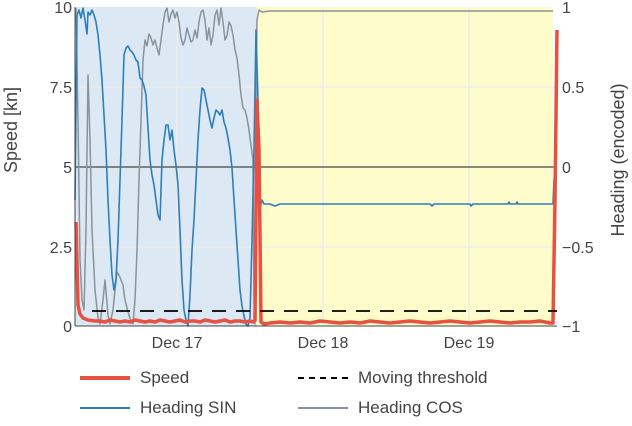 The width and height of the screenshot is (632, 426). What do you see at coordinates (410, 407) in the screenshot?
I see `legend-label-cos: Heading COS` at bounding box center [410, 407].